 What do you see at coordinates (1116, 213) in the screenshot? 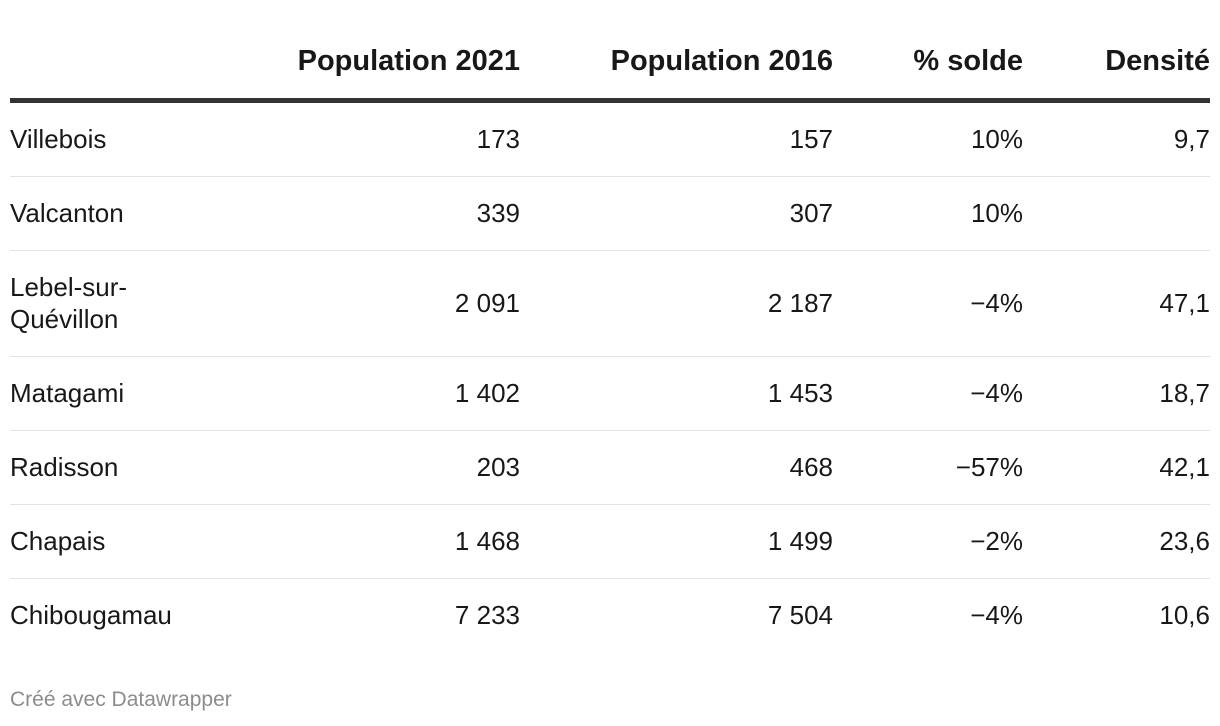
I see `cell-densite` at bounding box center [1116, 213].